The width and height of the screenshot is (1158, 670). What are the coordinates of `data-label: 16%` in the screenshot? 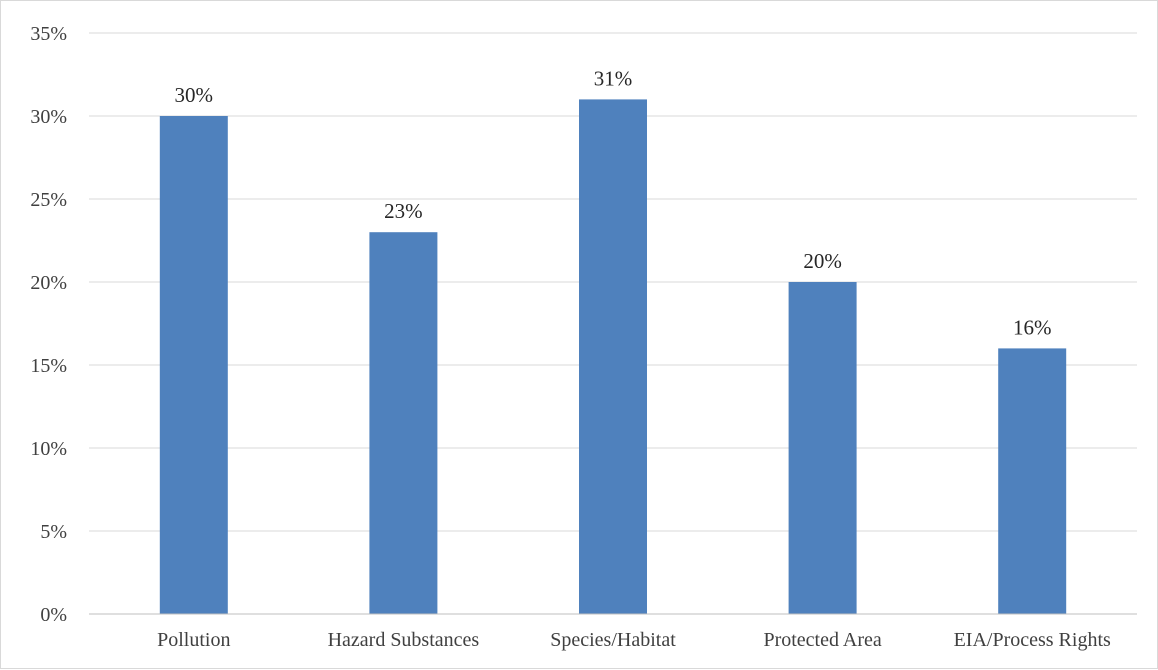 It's located at (1032, 327).